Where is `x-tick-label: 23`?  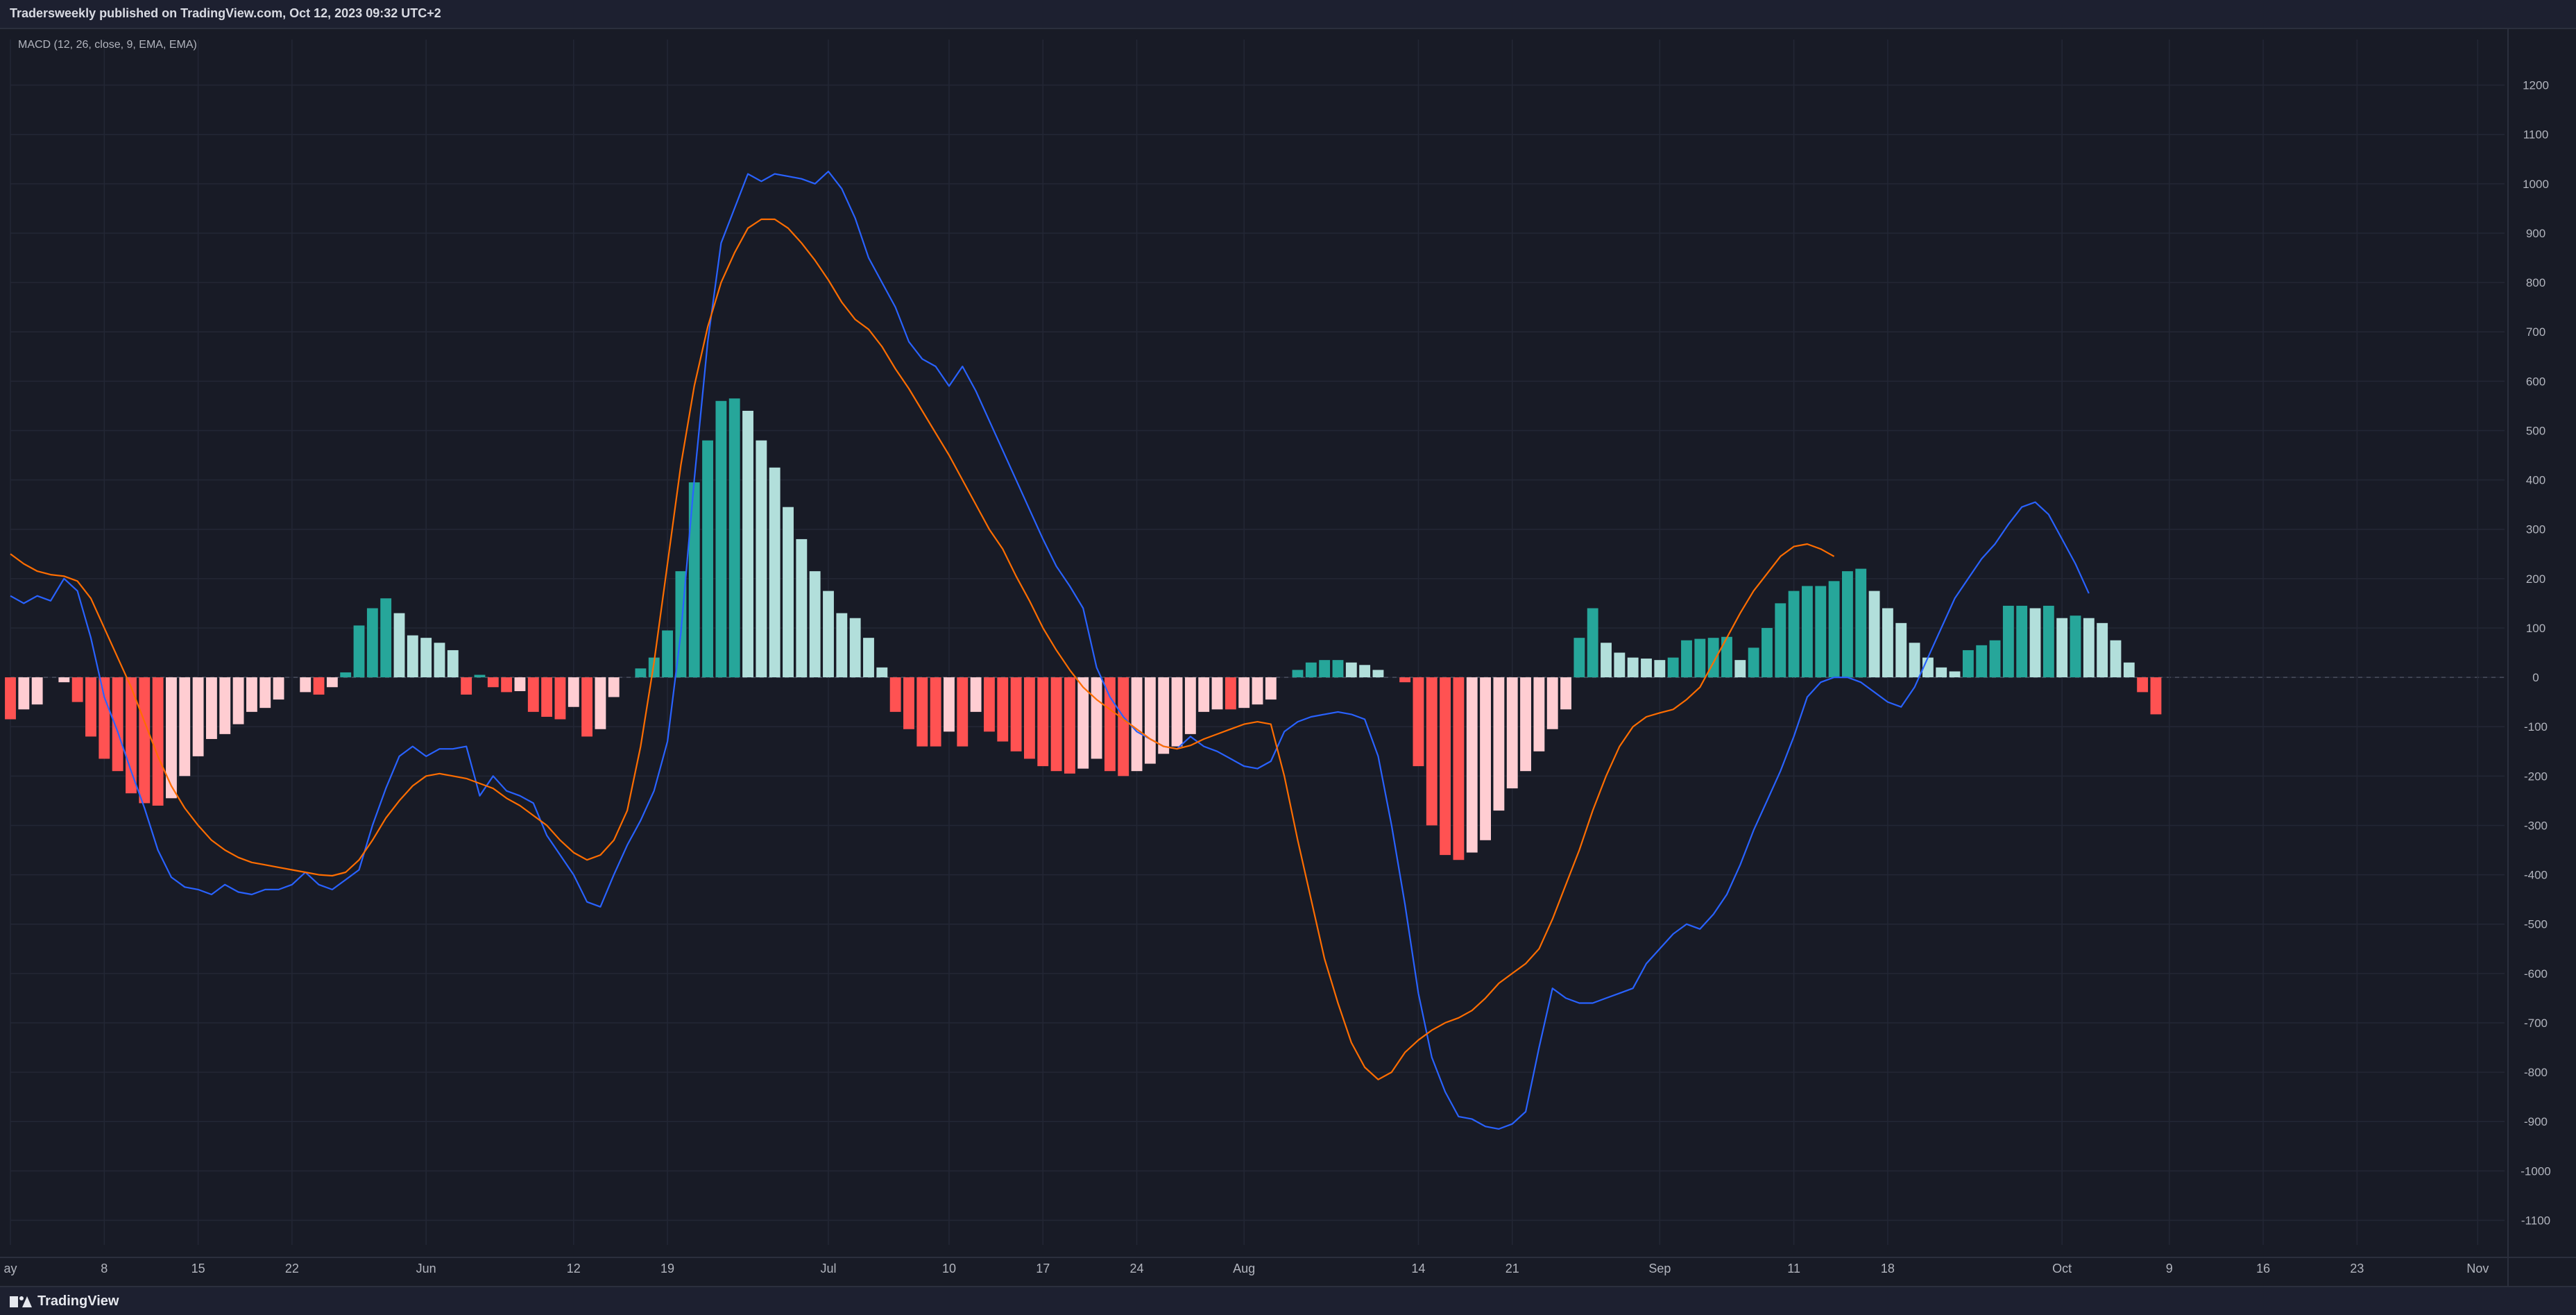
x-tick-label: 23 is located at coordinates (2357, 1268).